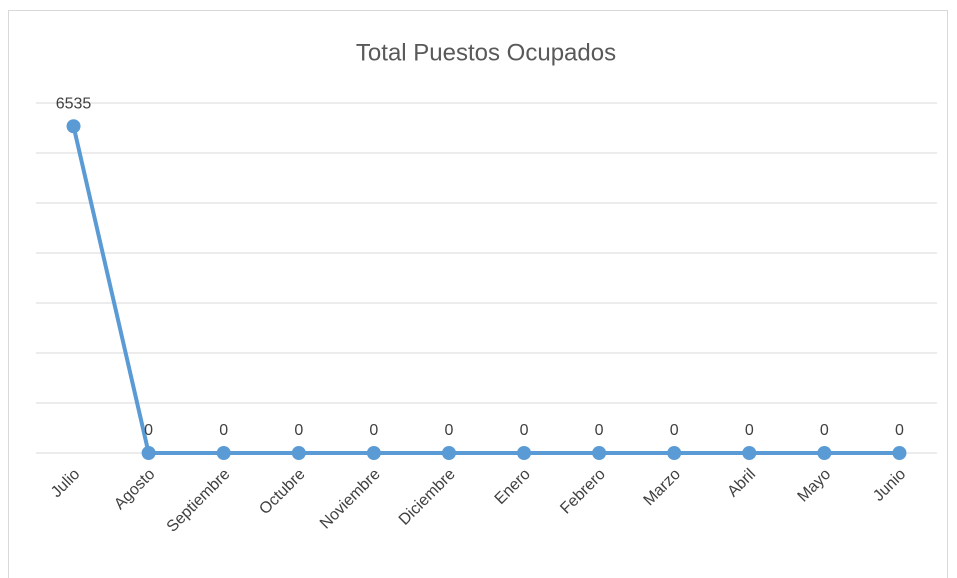 Image resolution: width=957 pixels, height=578 pixels. Describe the element at coordinates (486, 52) in the screenshot. I see `chart-title: Total Puestos Ocupados` at that location.